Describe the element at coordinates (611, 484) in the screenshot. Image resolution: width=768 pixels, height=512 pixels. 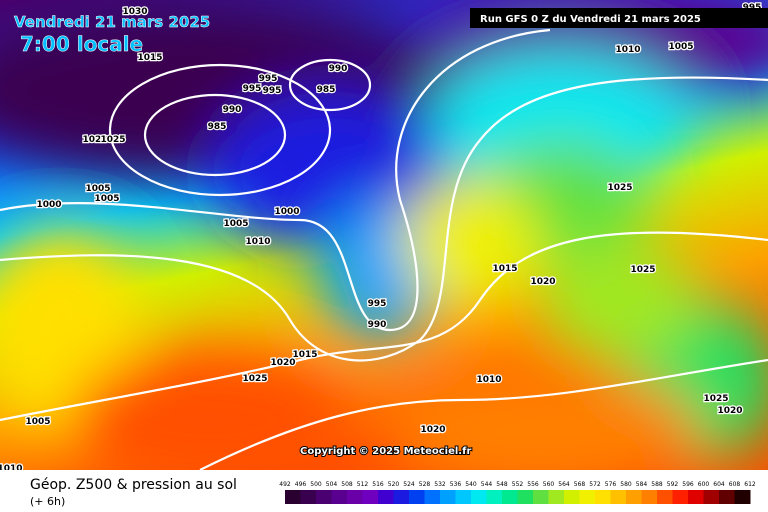
I see `colorbar-tick-label: 576` at that location.